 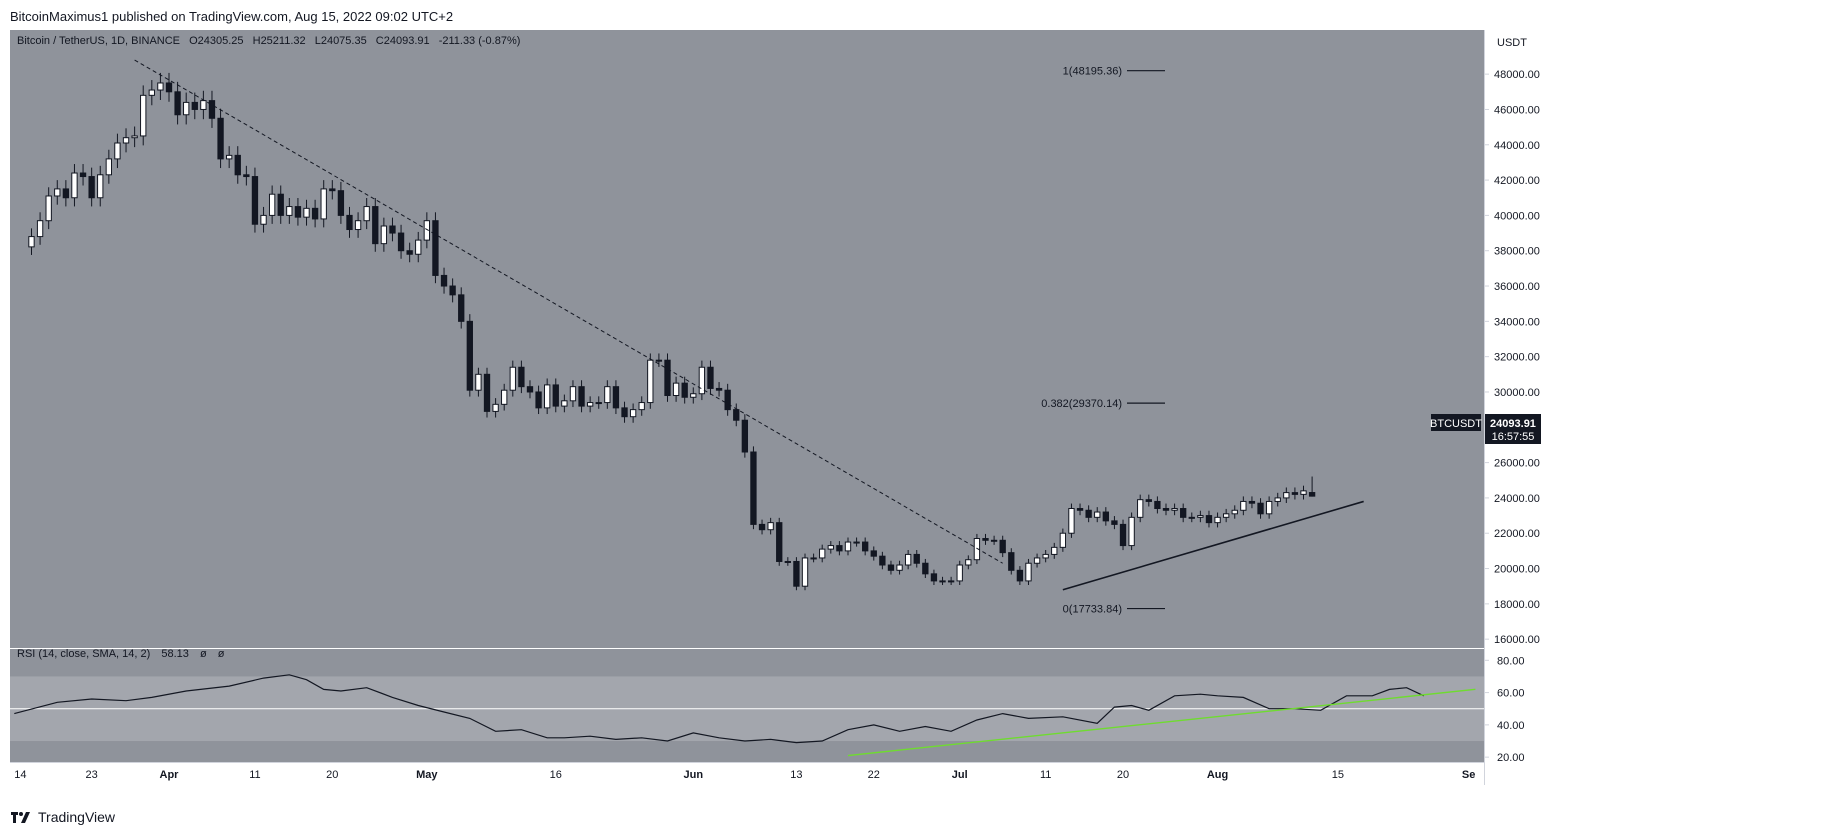 I want to click on price-tag-value: 24093.91, so click(x=1513, y=424).